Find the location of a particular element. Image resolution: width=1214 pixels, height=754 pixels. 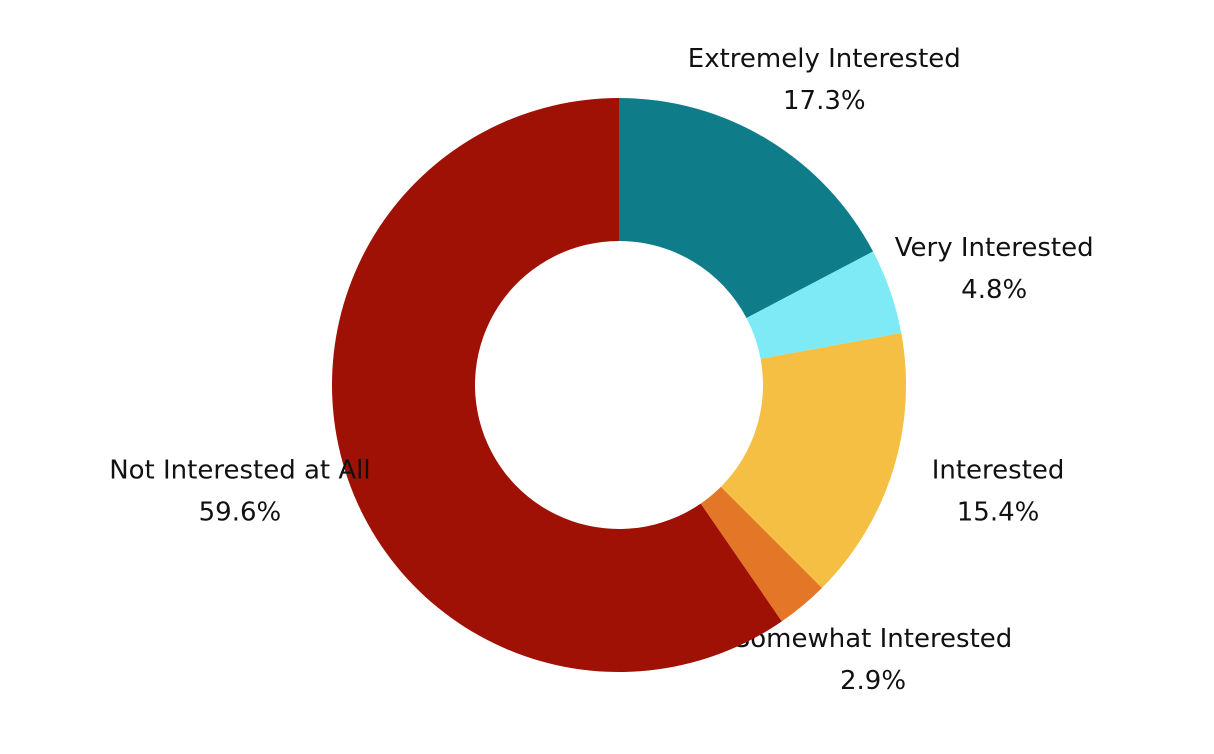

slice-value-label: 17.3% is located at coordinates (824, 101).